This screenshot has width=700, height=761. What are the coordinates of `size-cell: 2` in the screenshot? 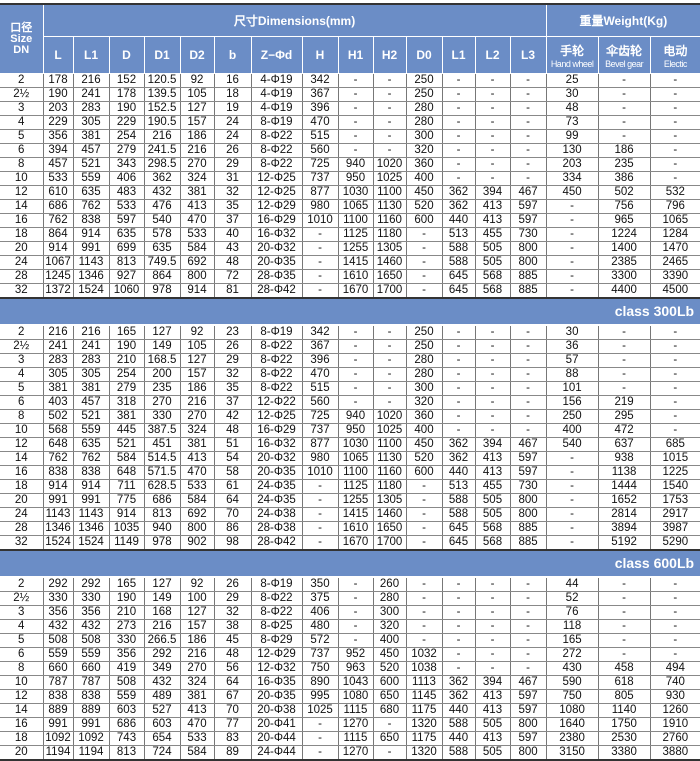 It's located at (22, 80).